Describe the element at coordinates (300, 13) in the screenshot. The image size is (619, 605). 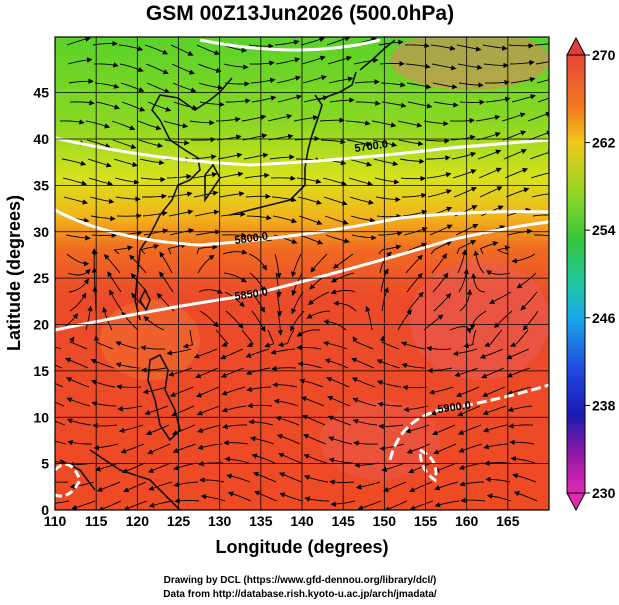
I see `title: GSM 00Z13Jun2026 (500.0hPa)` at that location.